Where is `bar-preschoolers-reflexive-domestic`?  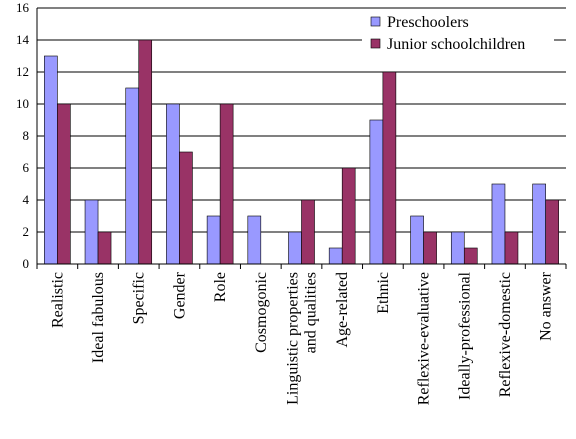 bar-preschoolers-reflexive-domestic is located at coordinates (498, 224).